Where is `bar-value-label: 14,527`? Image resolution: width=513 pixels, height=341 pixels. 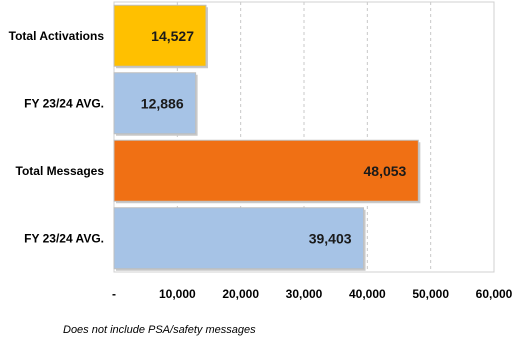 bar-value-label: 14,527 is located at coordinates (172, 36).